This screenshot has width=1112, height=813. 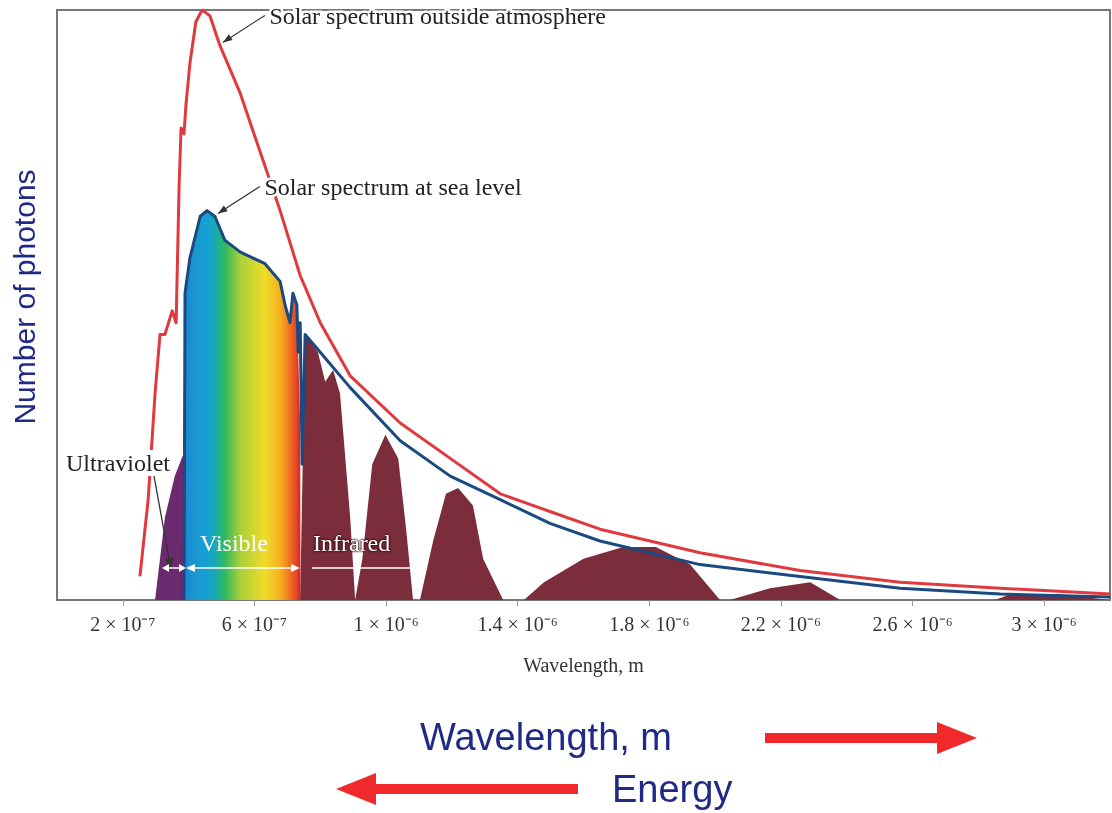 What do you see at coordinates (584, 665) in the screenshot?
I see `x-axis-title: Wavelength, m` at bounding box center [584, 665].